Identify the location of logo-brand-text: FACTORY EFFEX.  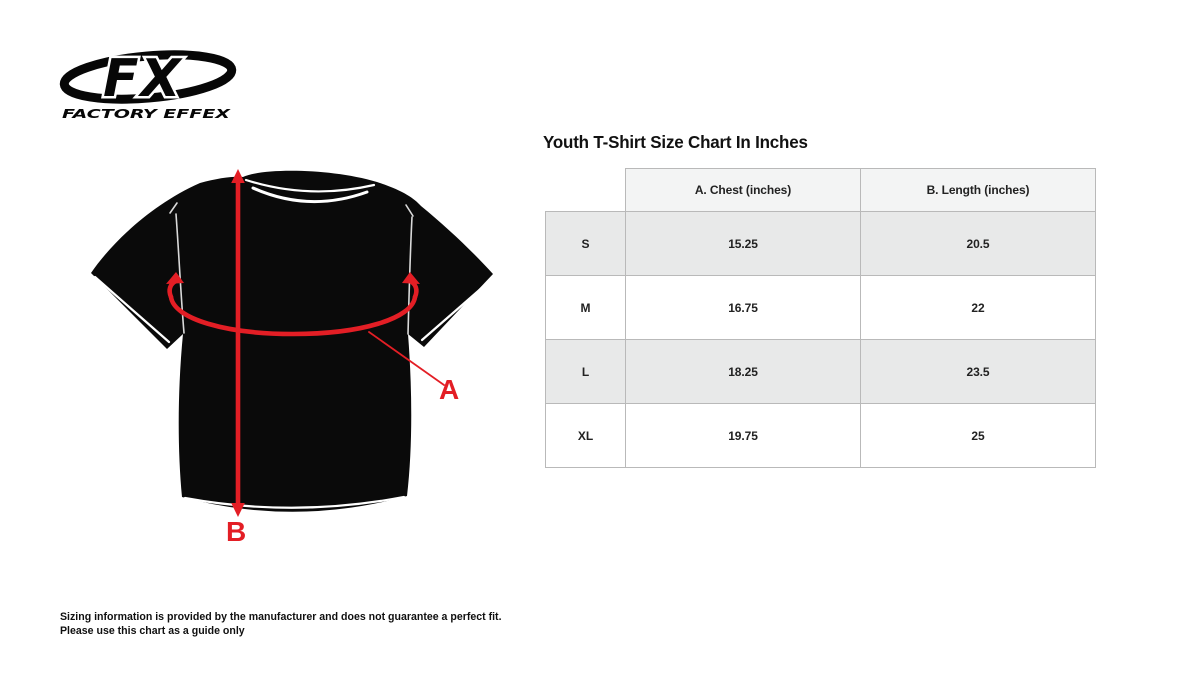
(146, 114).